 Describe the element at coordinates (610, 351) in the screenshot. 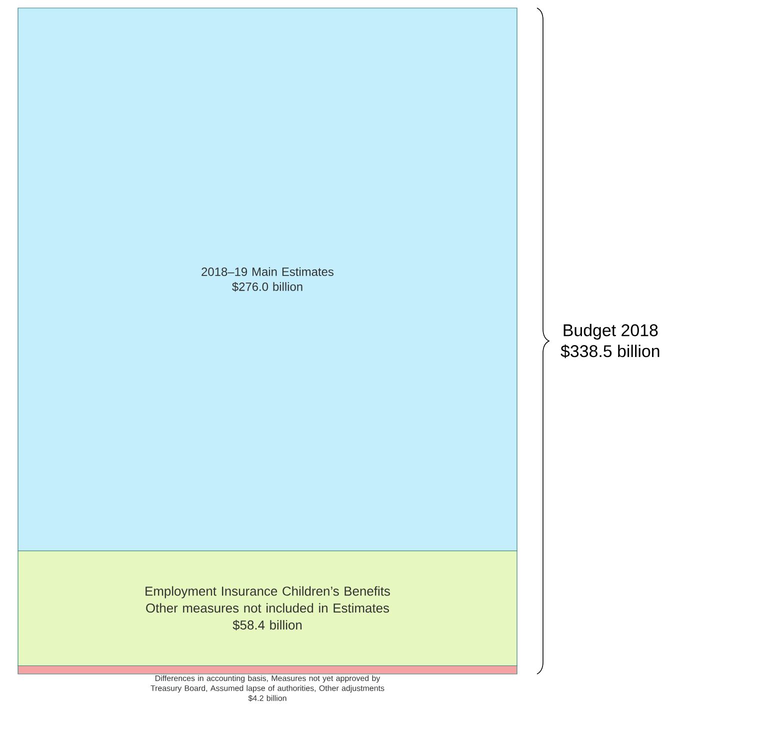

I see `total-label: $338.5 billion` at that location.